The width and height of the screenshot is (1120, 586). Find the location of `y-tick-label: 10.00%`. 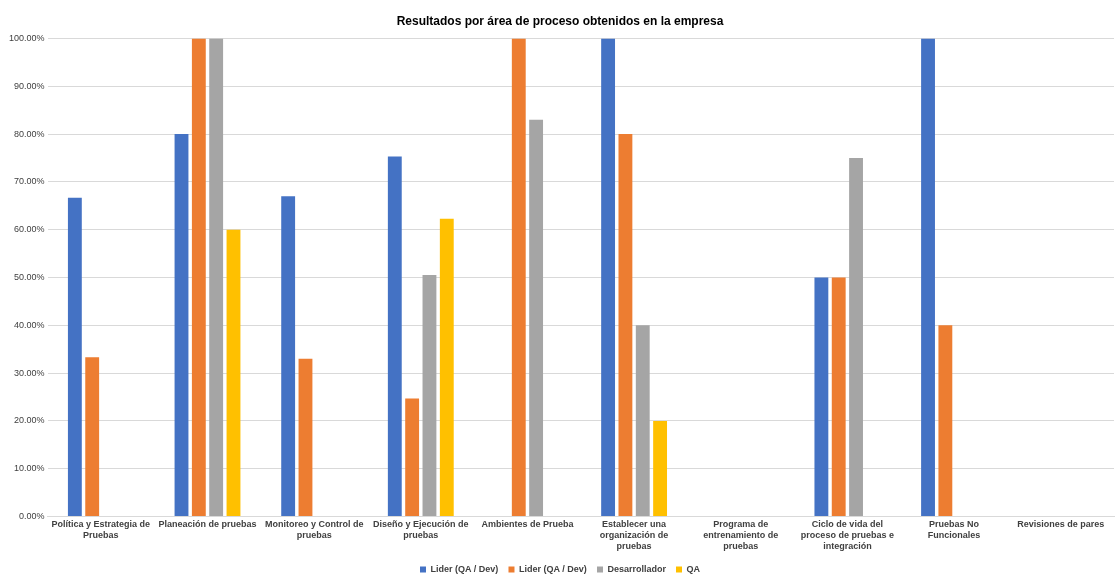

y-tick-label: 10.00% is located at coordinates (29, 468).